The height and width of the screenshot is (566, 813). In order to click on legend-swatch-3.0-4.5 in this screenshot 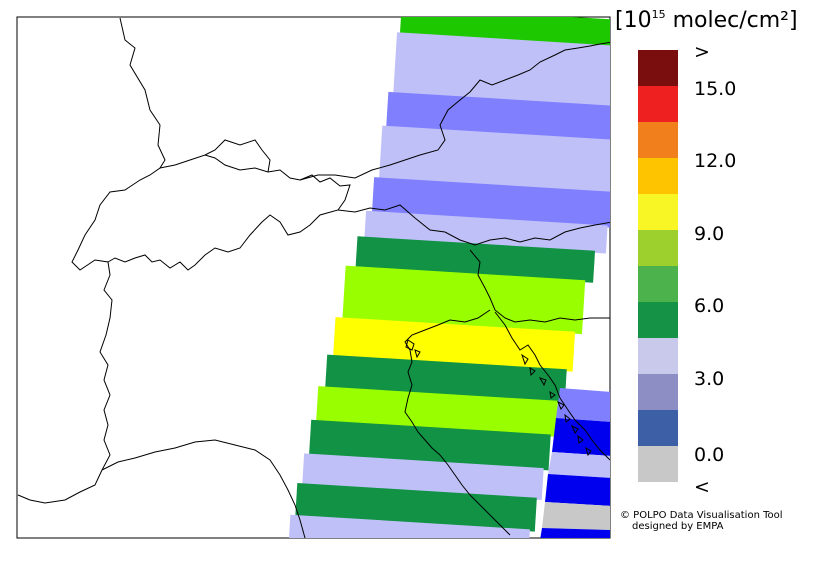, I will do `click(658, 356)`.